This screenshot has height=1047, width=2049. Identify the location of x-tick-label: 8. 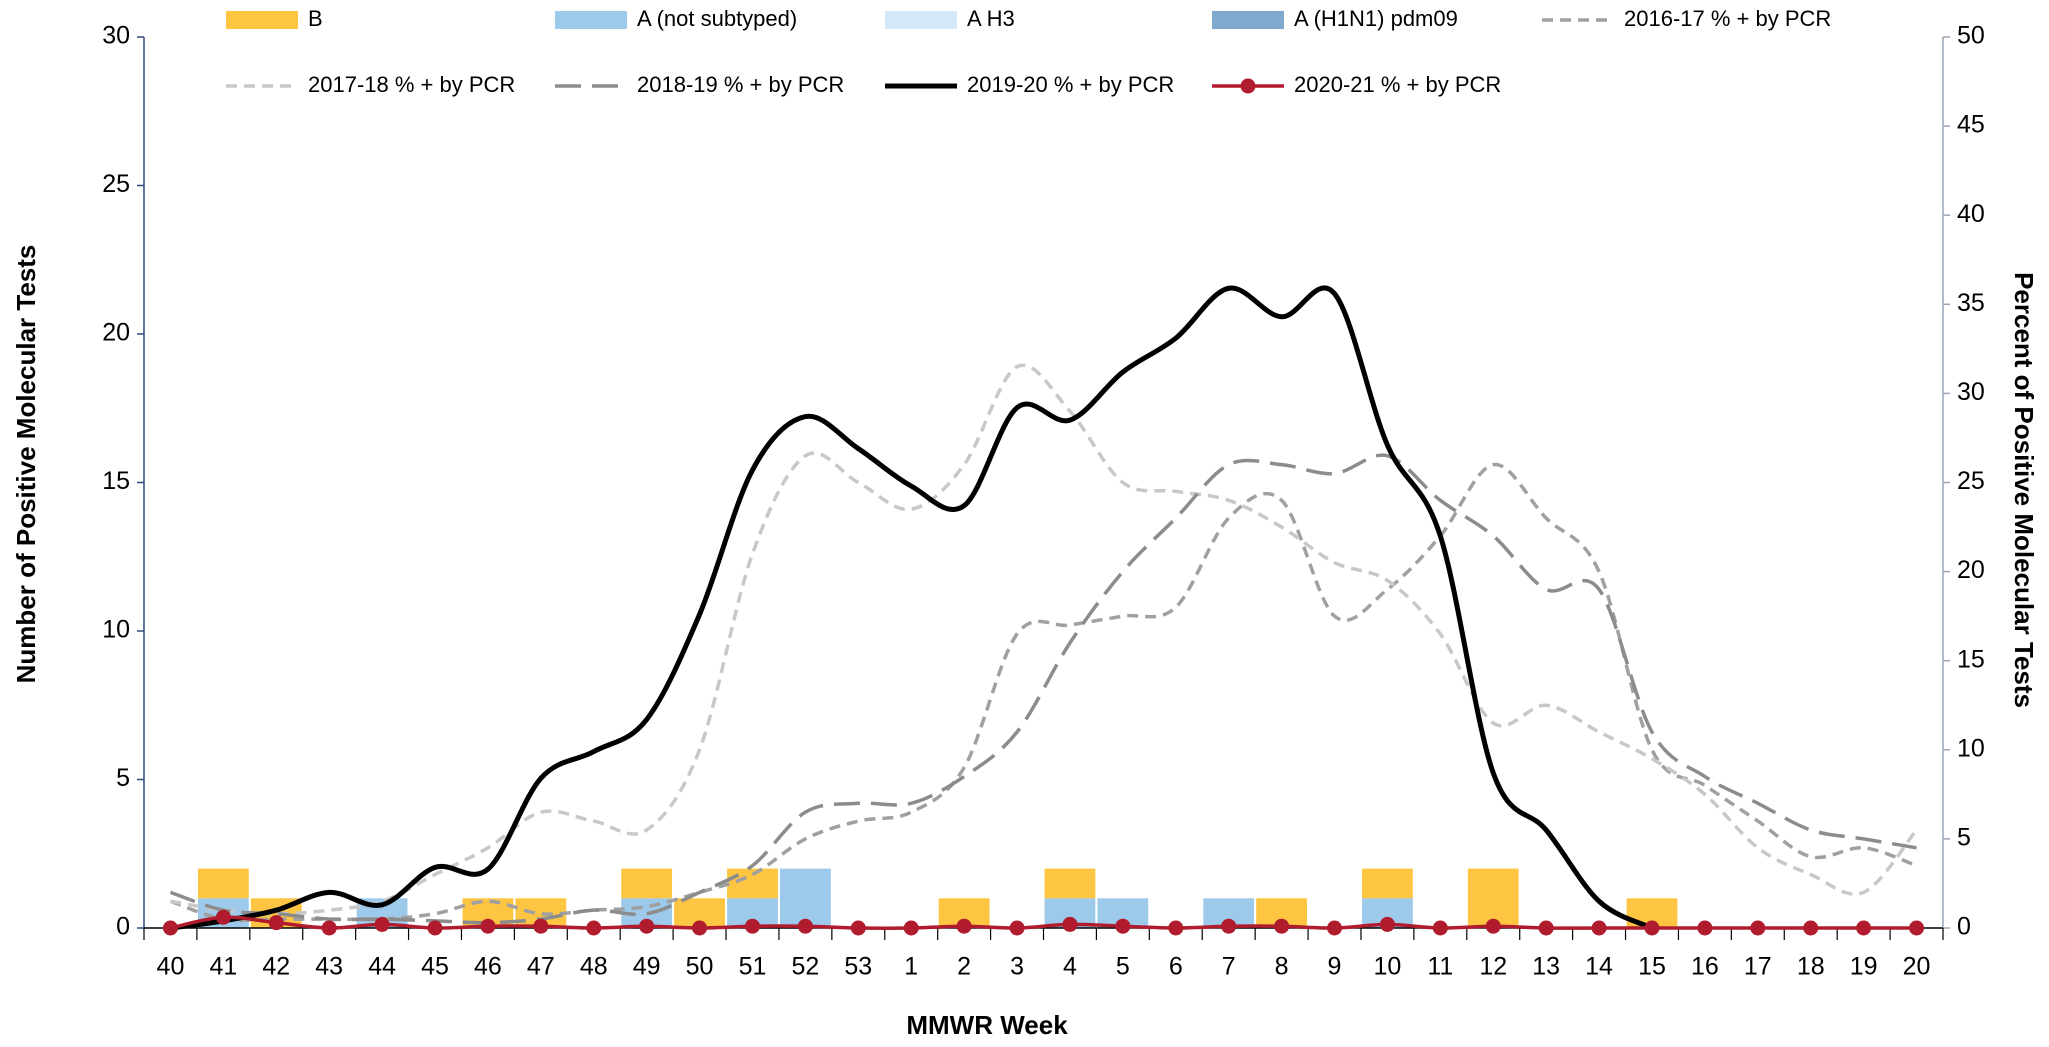
(1282, 967).